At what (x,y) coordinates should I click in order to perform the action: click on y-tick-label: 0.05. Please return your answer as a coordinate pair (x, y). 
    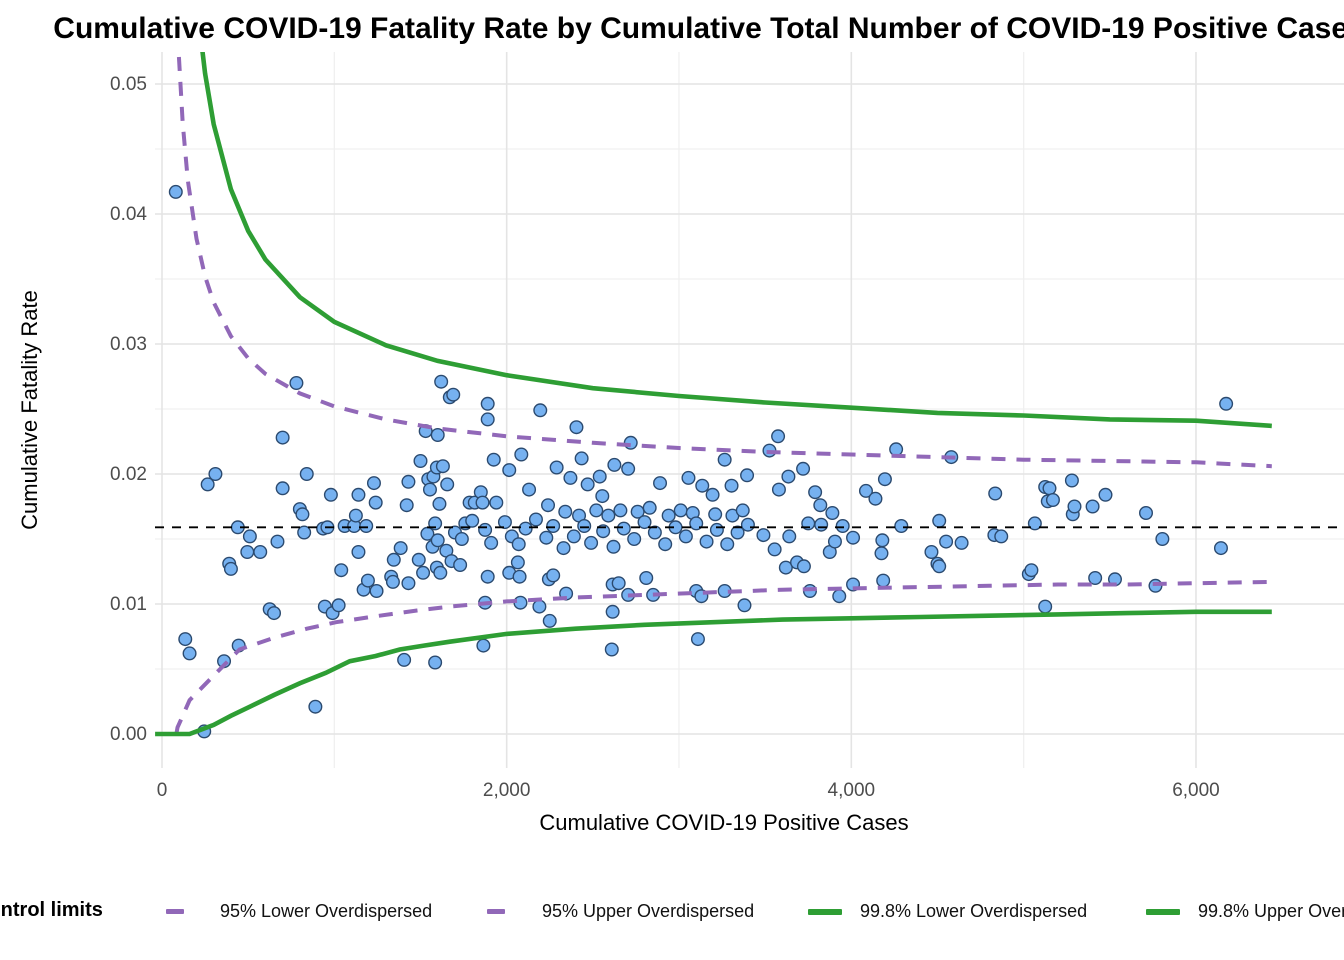
    Looking at the image, I should click on (128, 84).